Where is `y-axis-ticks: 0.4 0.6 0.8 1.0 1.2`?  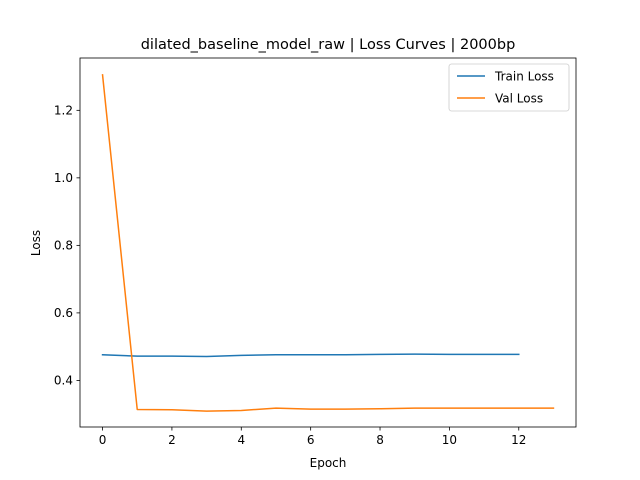 y-axis-ticks: 0.4 0.6 0.8 1.0 1.2 is located at coordinates (67, 246).